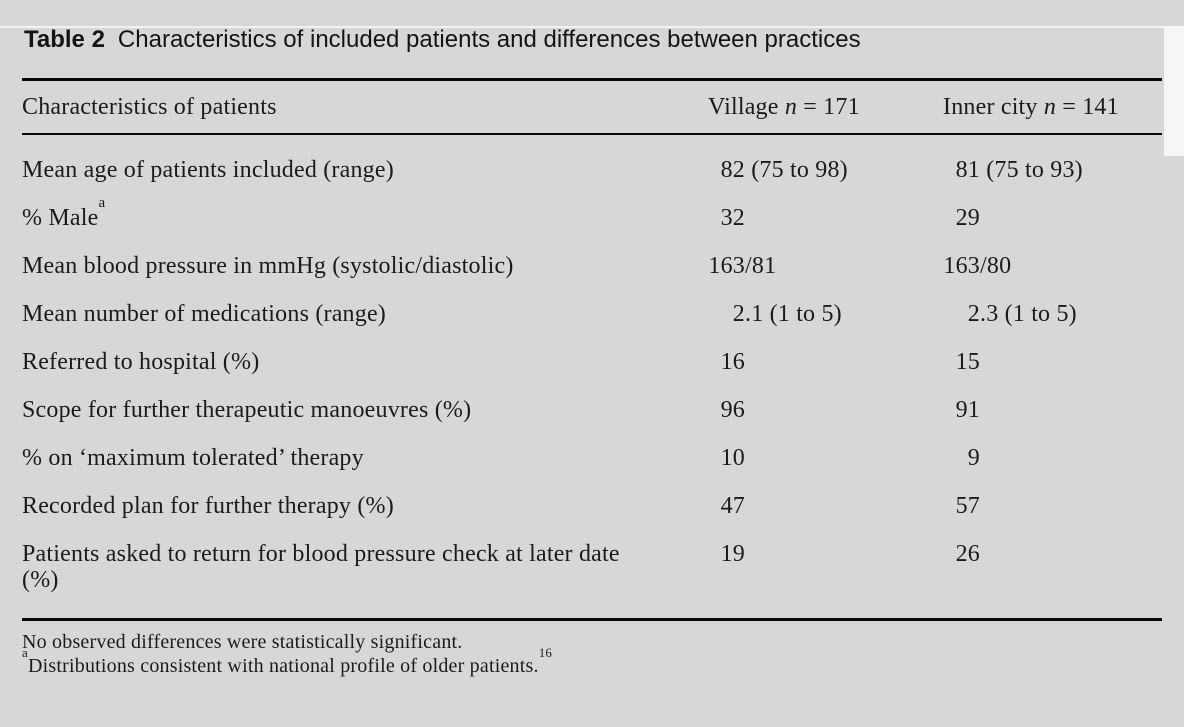 The image size is (1184, 727). What do you see at coordinates (791, 554) in the screenshot?
I see `village-cell: 19` at bounding box center [791, 554].